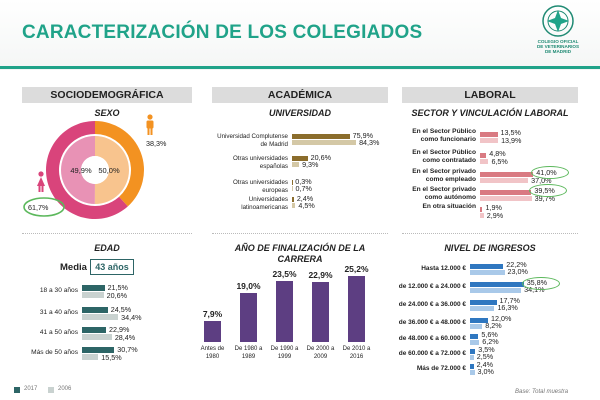  What do you see at coordinates (150, 124) in the screenshot?
I see `male-person-icon` at bounding box center [150, 124].